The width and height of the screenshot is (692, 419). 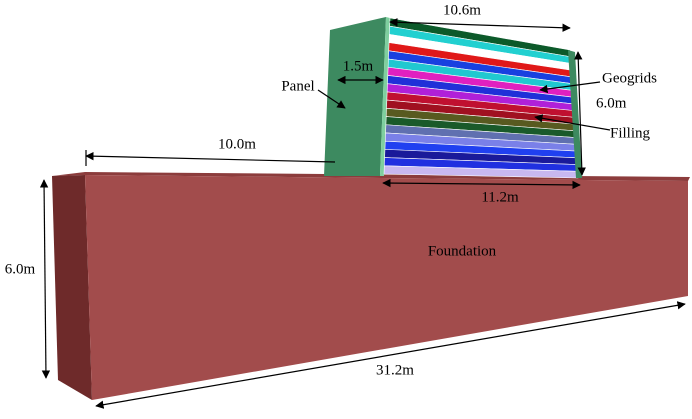 I want to click on dim-foundation-height, so click(x=45, y=279).